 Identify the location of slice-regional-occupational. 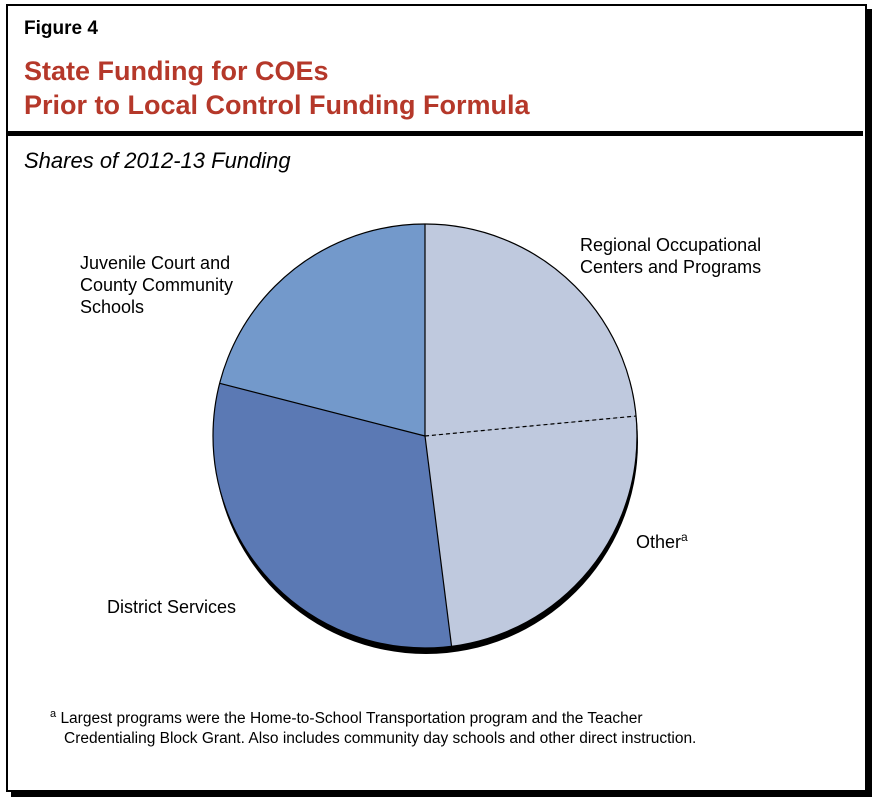
(531, 330).